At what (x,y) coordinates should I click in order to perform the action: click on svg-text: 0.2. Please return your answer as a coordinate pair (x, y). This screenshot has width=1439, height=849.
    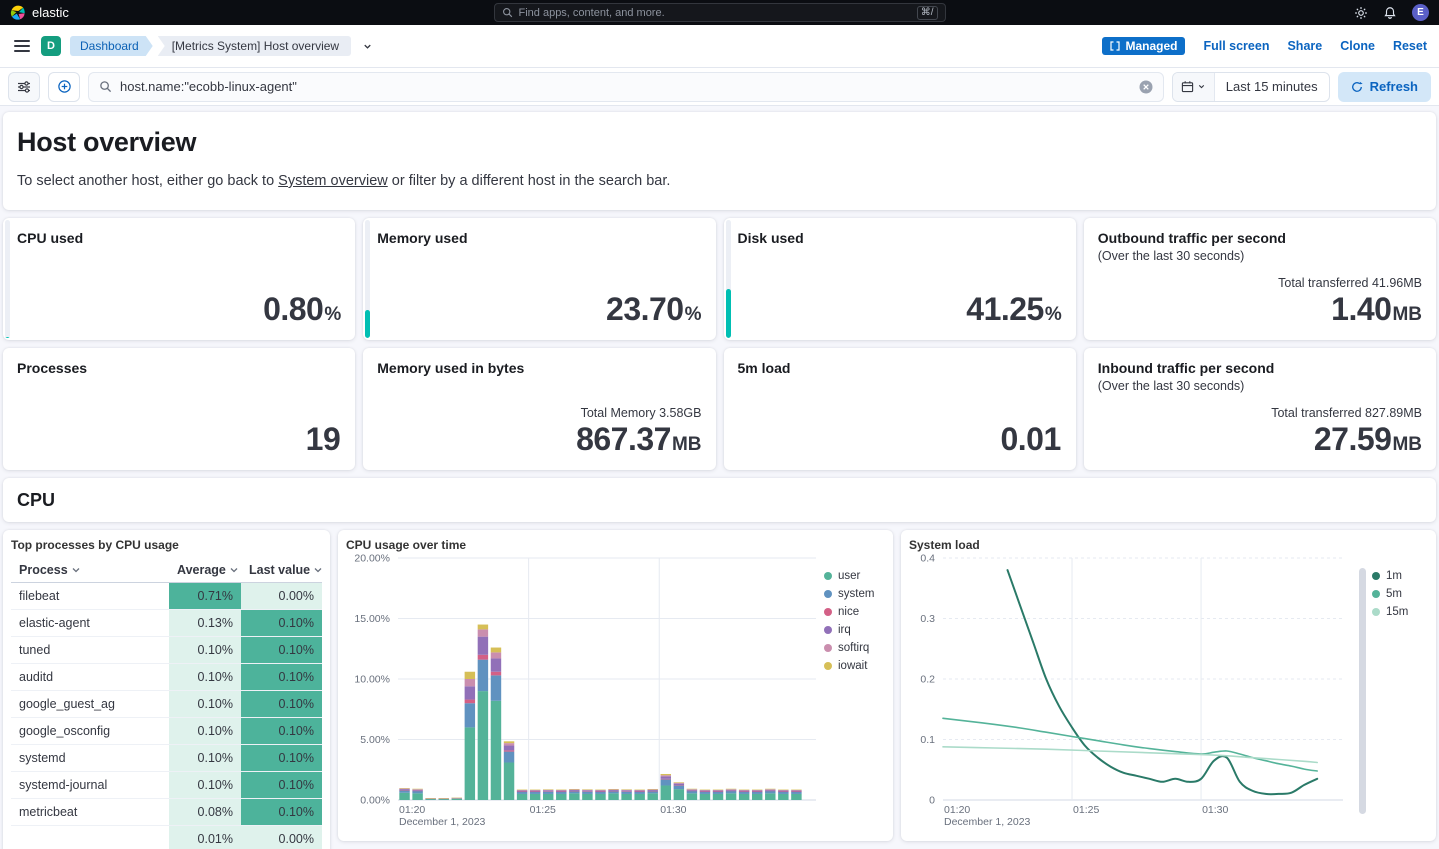
    Looking at the image, I should click on (927, 680).